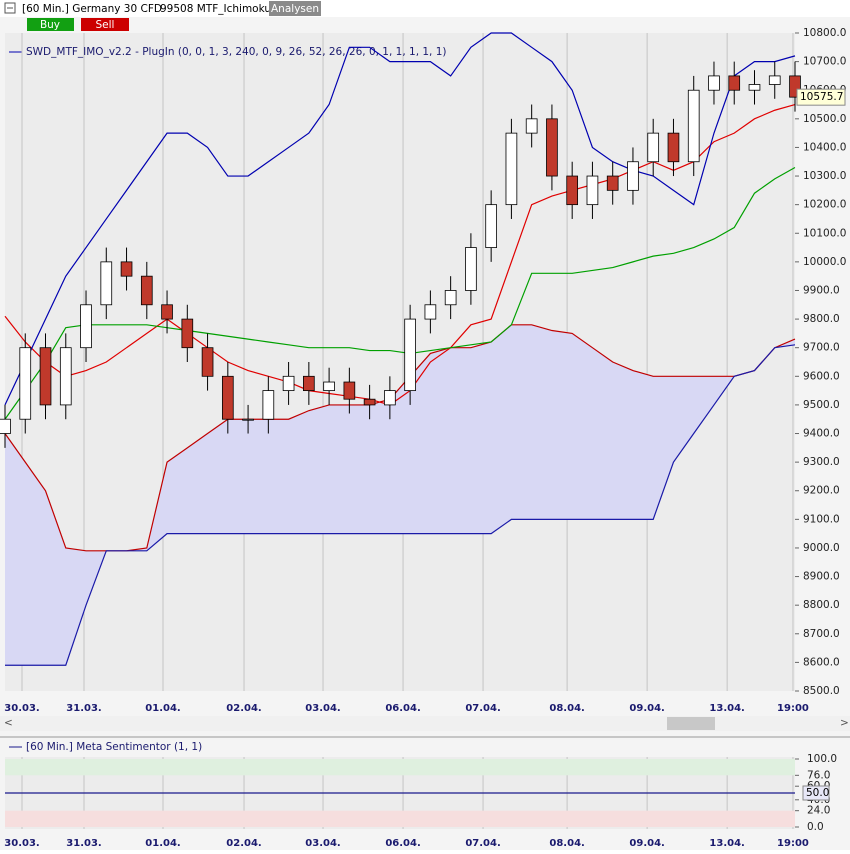  I want to click on scroll-right: >, so click(844, 723).